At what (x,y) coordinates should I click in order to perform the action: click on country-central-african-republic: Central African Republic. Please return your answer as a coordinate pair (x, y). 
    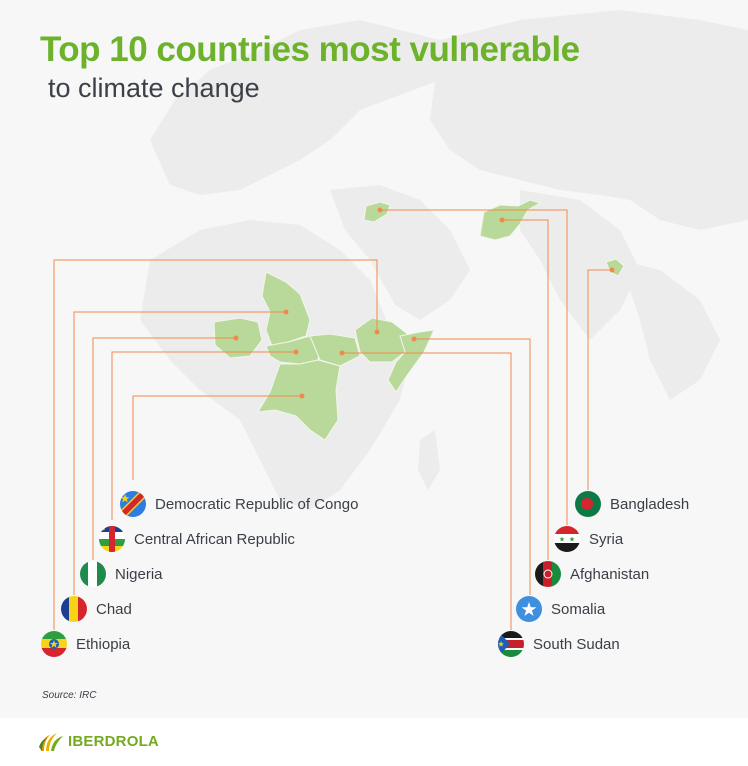
    Looking at the image, I should click on (196, 539).